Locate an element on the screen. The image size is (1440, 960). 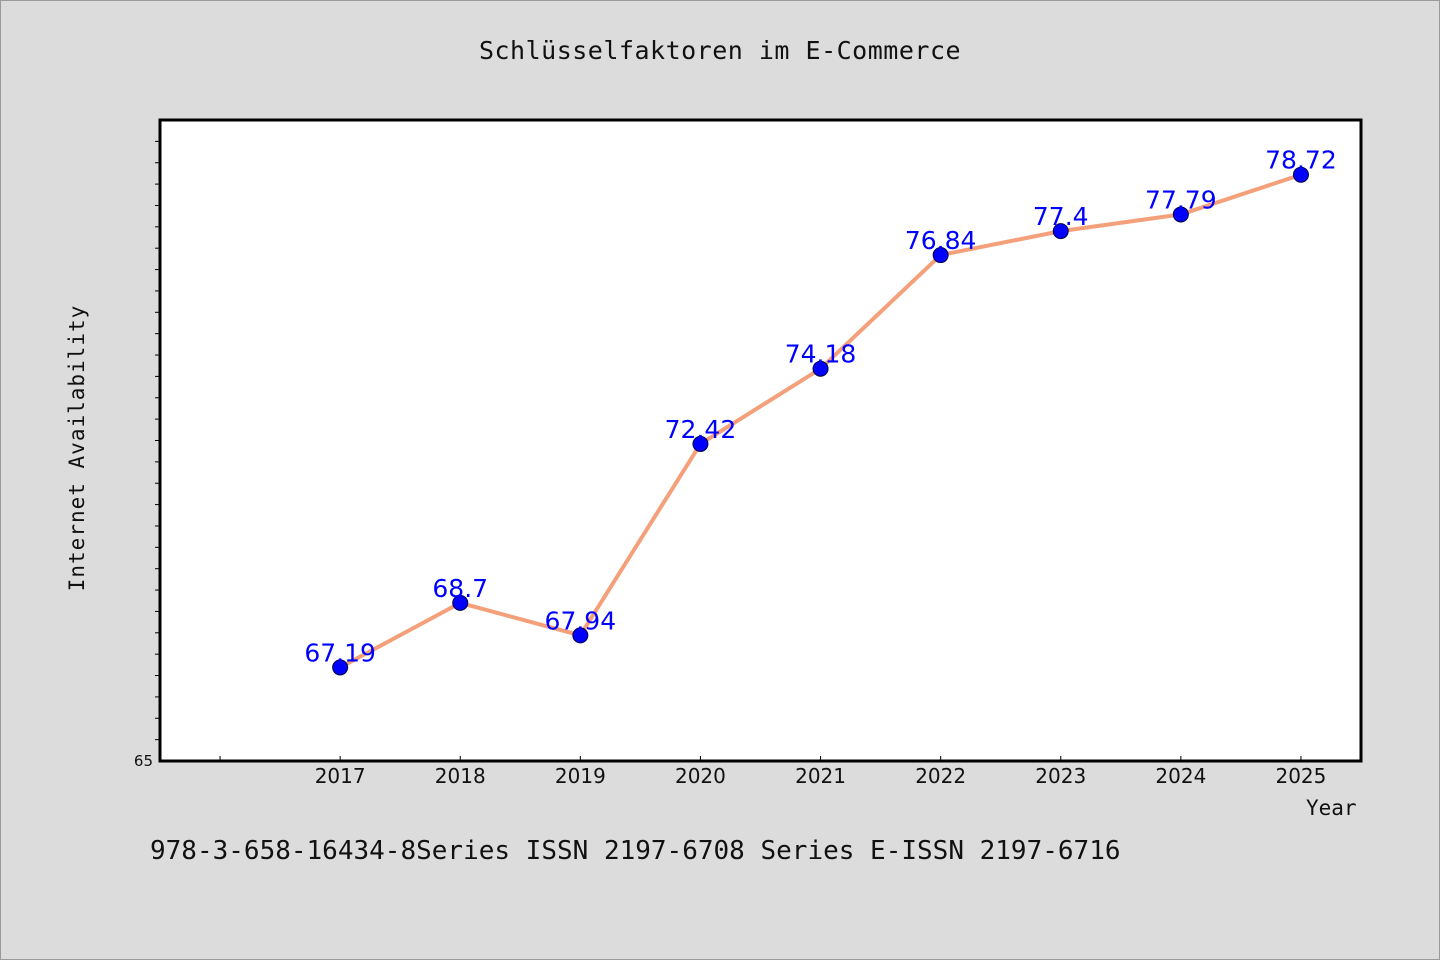
data-label: 77.4 is located at coordinates (1061, 216).